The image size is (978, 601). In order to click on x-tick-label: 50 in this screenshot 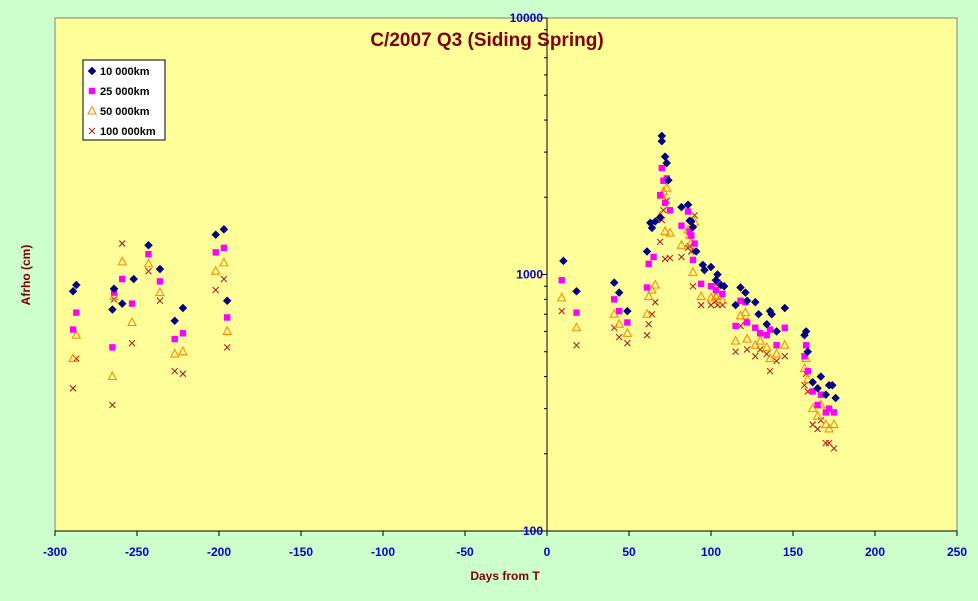, I will do `click(629, 552)`.